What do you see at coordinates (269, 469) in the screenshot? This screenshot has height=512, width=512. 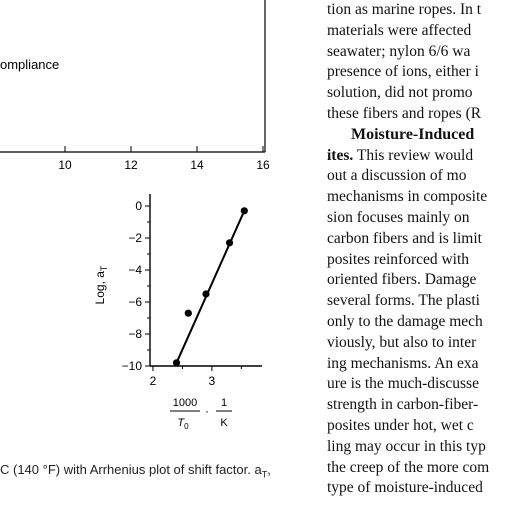 I see `caption-end: ,` at bounding box center [269, 469].